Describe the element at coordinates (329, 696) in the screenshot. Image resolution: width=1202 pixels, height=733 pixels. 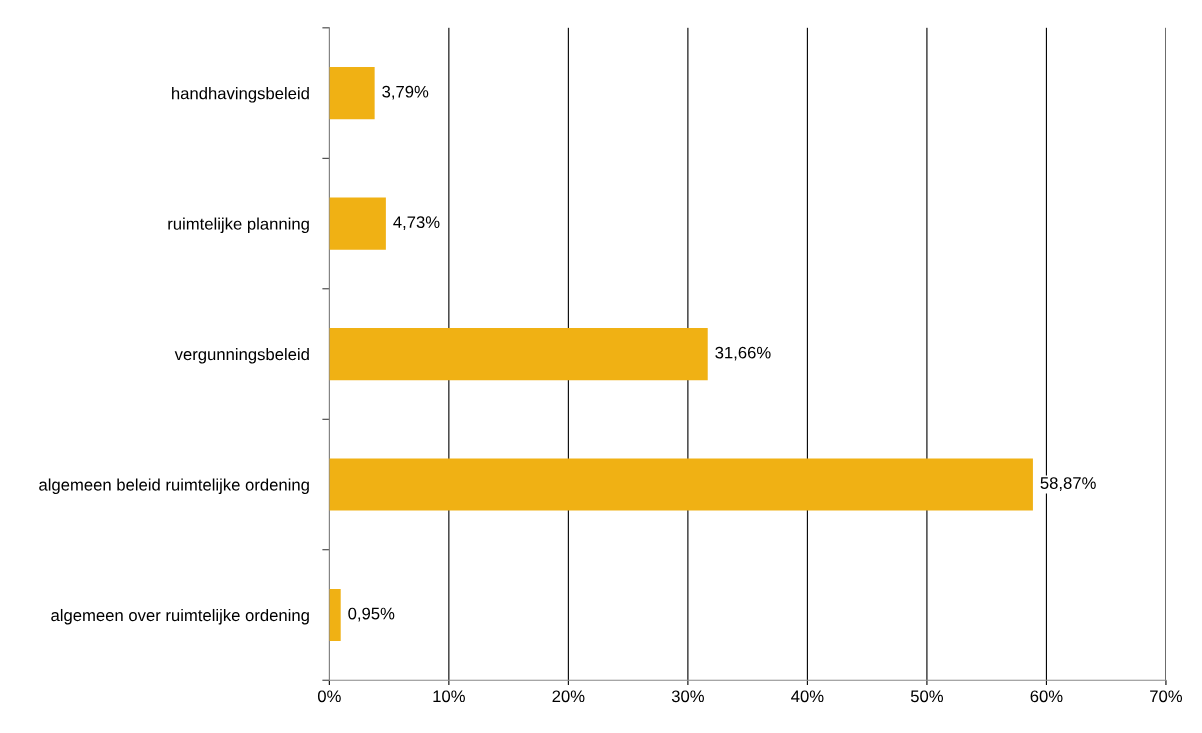
I see `x-tick-label: 0%` at that location.